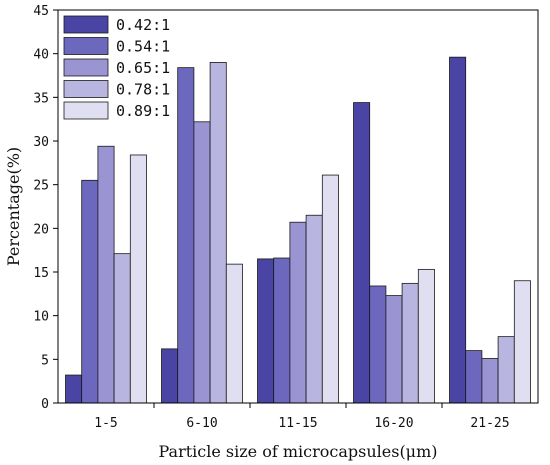  I want to click on bar-0.42-1-6-10, so click(170, 376).